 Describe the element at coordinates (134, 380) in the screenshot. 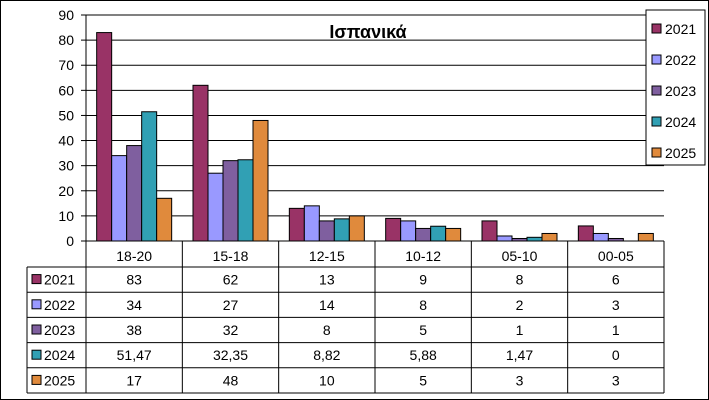

I see `table-cell: 17` at that location.